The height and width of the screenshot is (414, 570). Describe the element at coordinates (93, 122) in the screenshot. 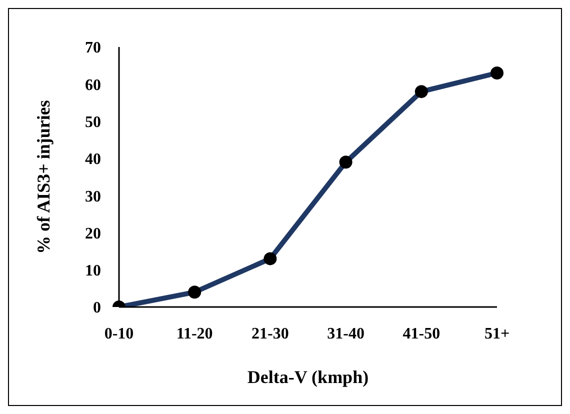

I see `y-tick-label: 50` at that location.